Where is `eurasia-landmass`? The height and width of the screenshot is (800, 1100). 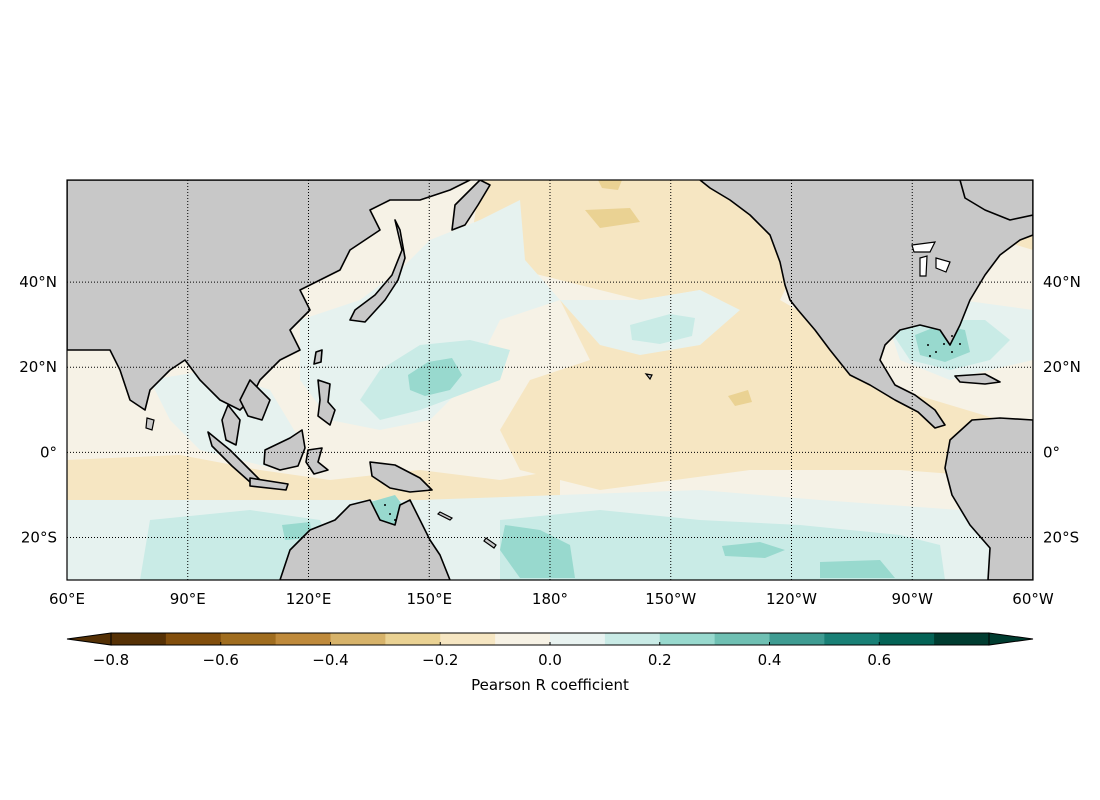 eurasia-landmass is located at coordinates (269, 295).